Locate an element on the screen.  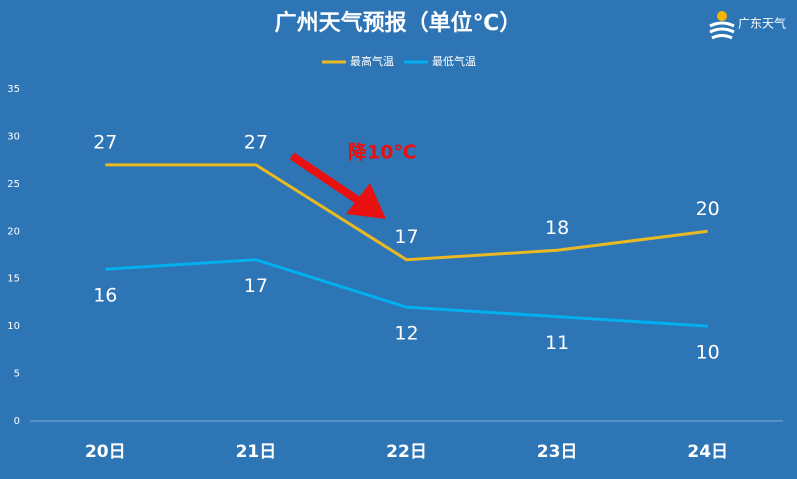
x-tick-label: 21日 is located at coordinates (256, 452).